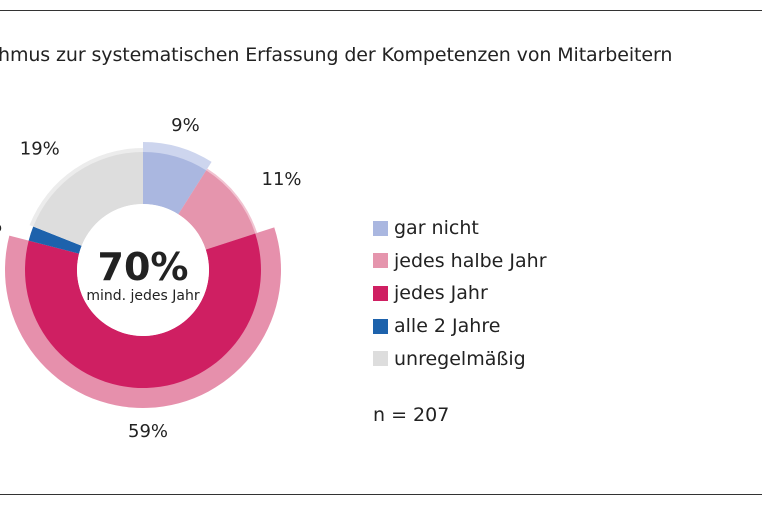 The image size is (762, 508). What do you see at coordinates (436, 228) in the screenshot?
I see `legend-label: gar nicht` at bounding box center [436, 228].